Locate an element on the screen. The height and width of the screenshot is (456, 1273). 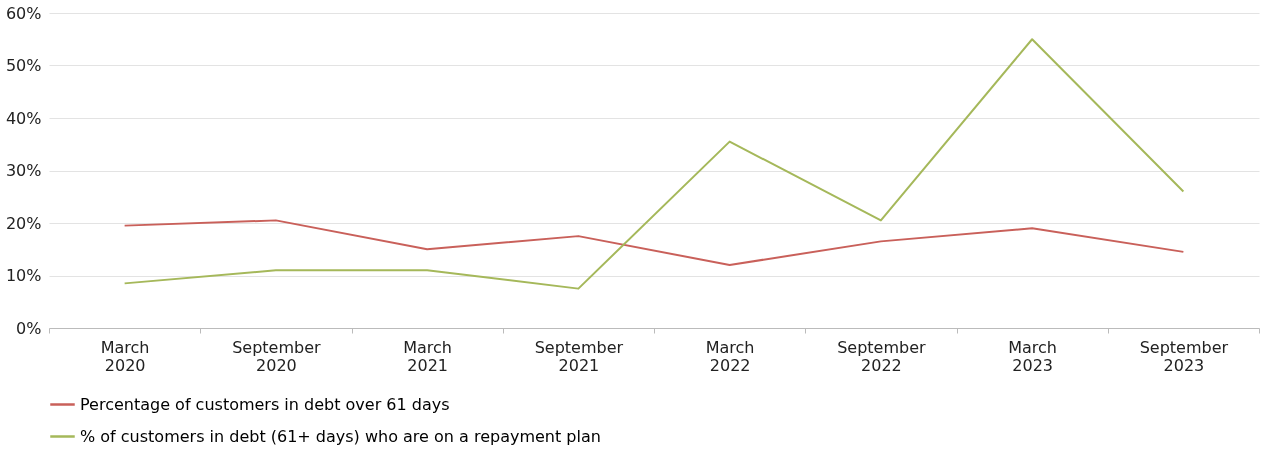
legend-label: Percentage of customers in debt over 61 days is located at coordinates (265, 404).